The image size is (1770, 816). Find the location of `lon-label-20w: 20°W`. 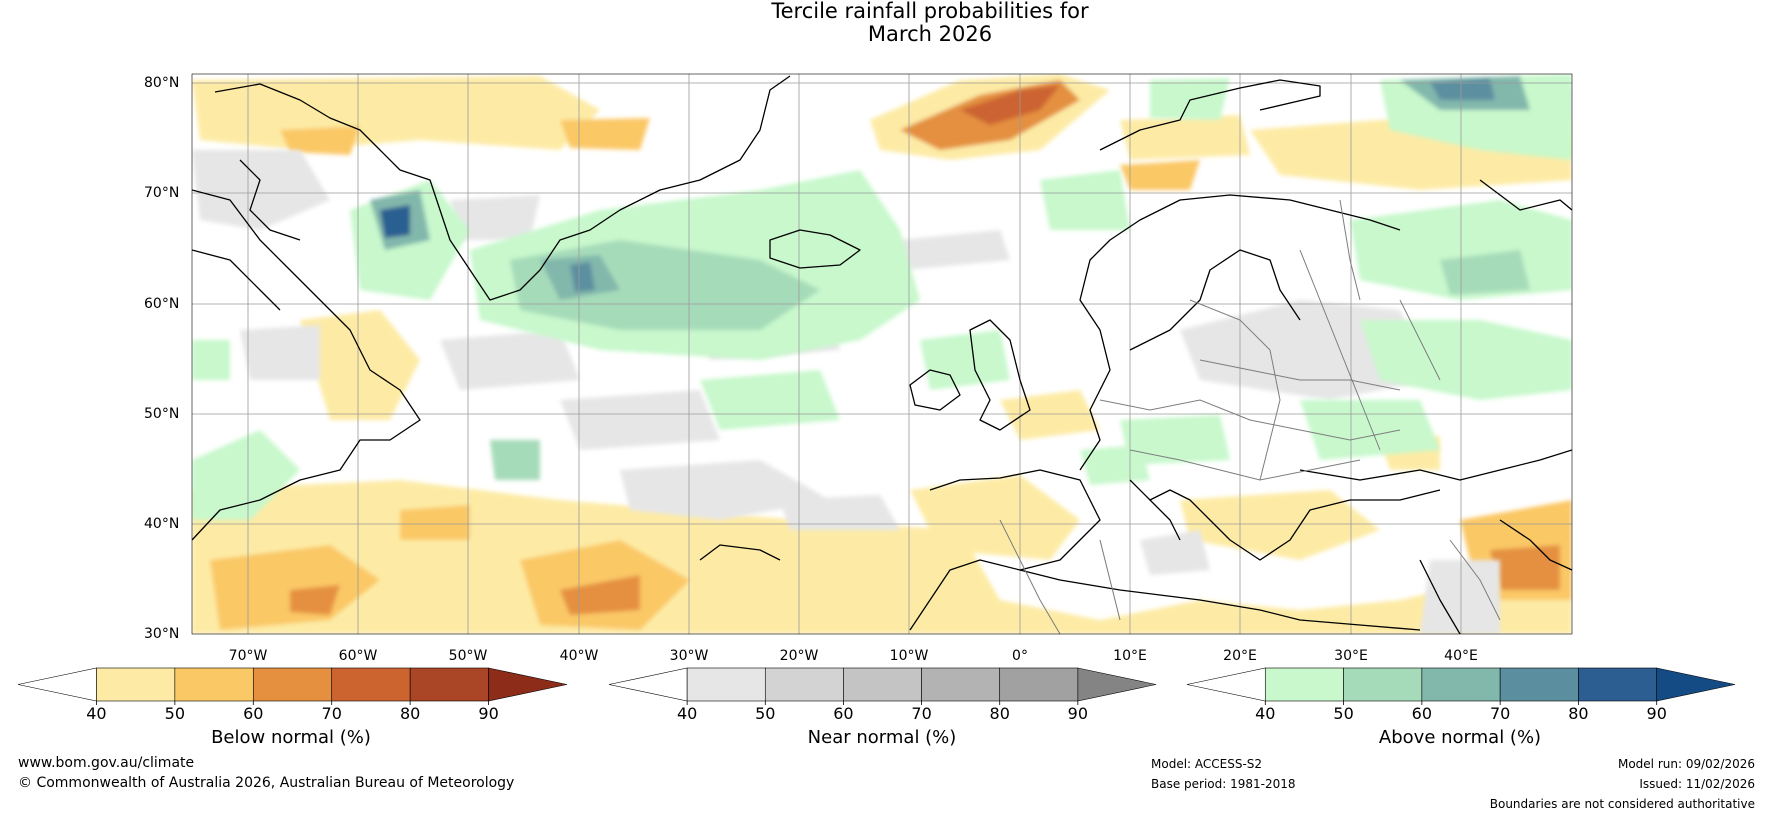

lon-label-20w: 20°W is located at coordinates (799, 656).